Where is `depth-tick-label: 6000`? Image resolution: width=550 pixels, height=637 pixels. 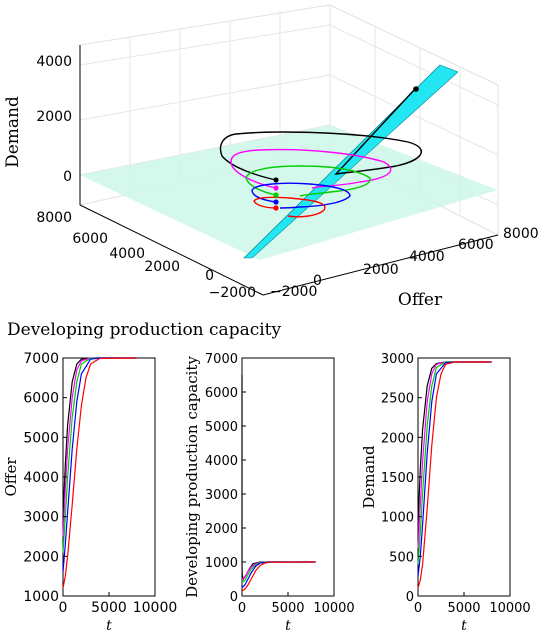
depth-tick-label: 6000 is located at coordinates (90, 239).